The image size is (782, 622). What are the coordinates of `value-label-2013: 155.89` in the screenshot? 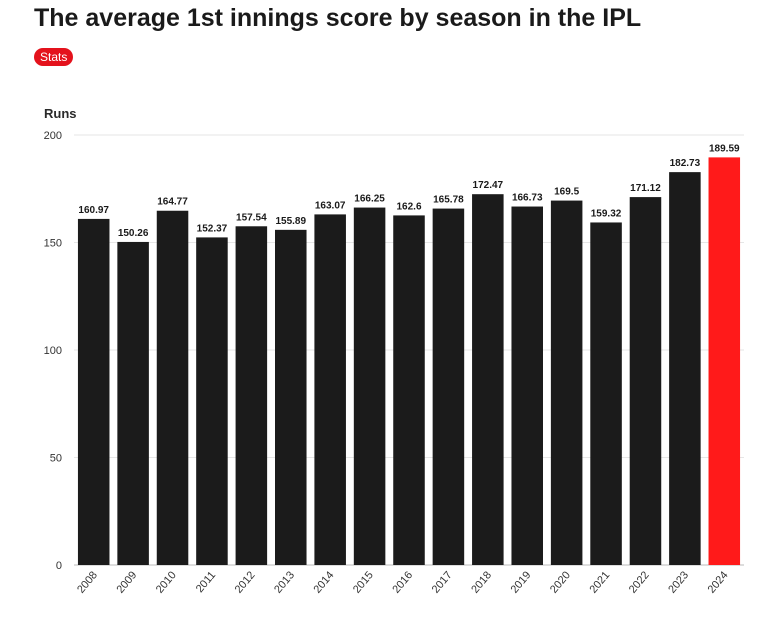 It's located at (290, 221).